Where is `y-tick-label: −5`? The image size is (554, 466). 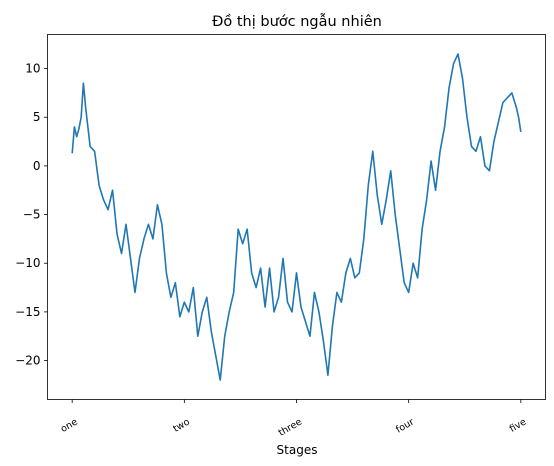 y-tick-label: −5 is located at coordinates (32, 215).